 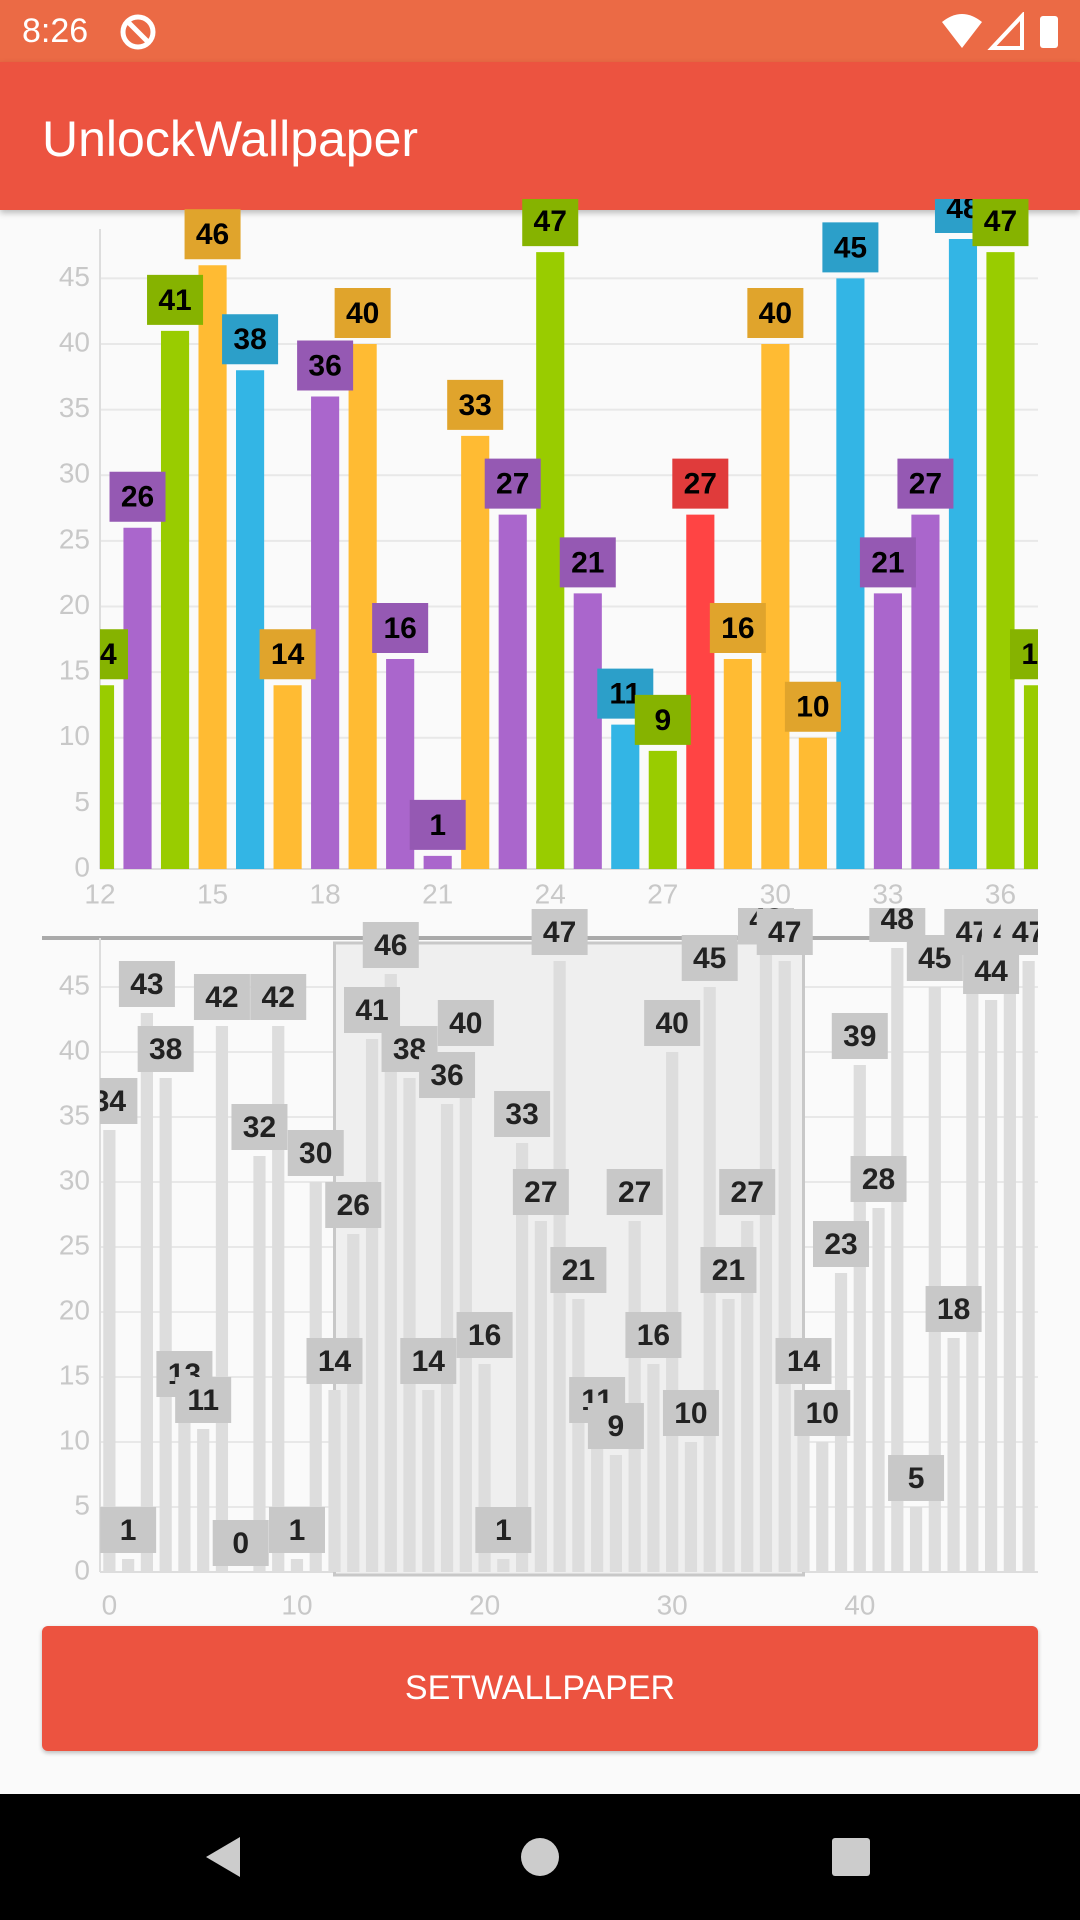 I want to click on value-label: 39, so click(x=859, y=1036).